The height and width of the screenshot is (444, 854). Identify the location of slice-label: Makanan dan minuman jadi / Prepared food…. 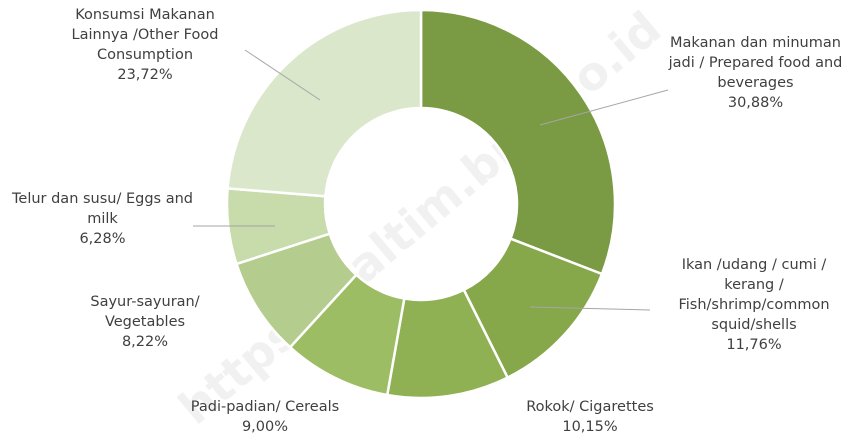
(755, 73).